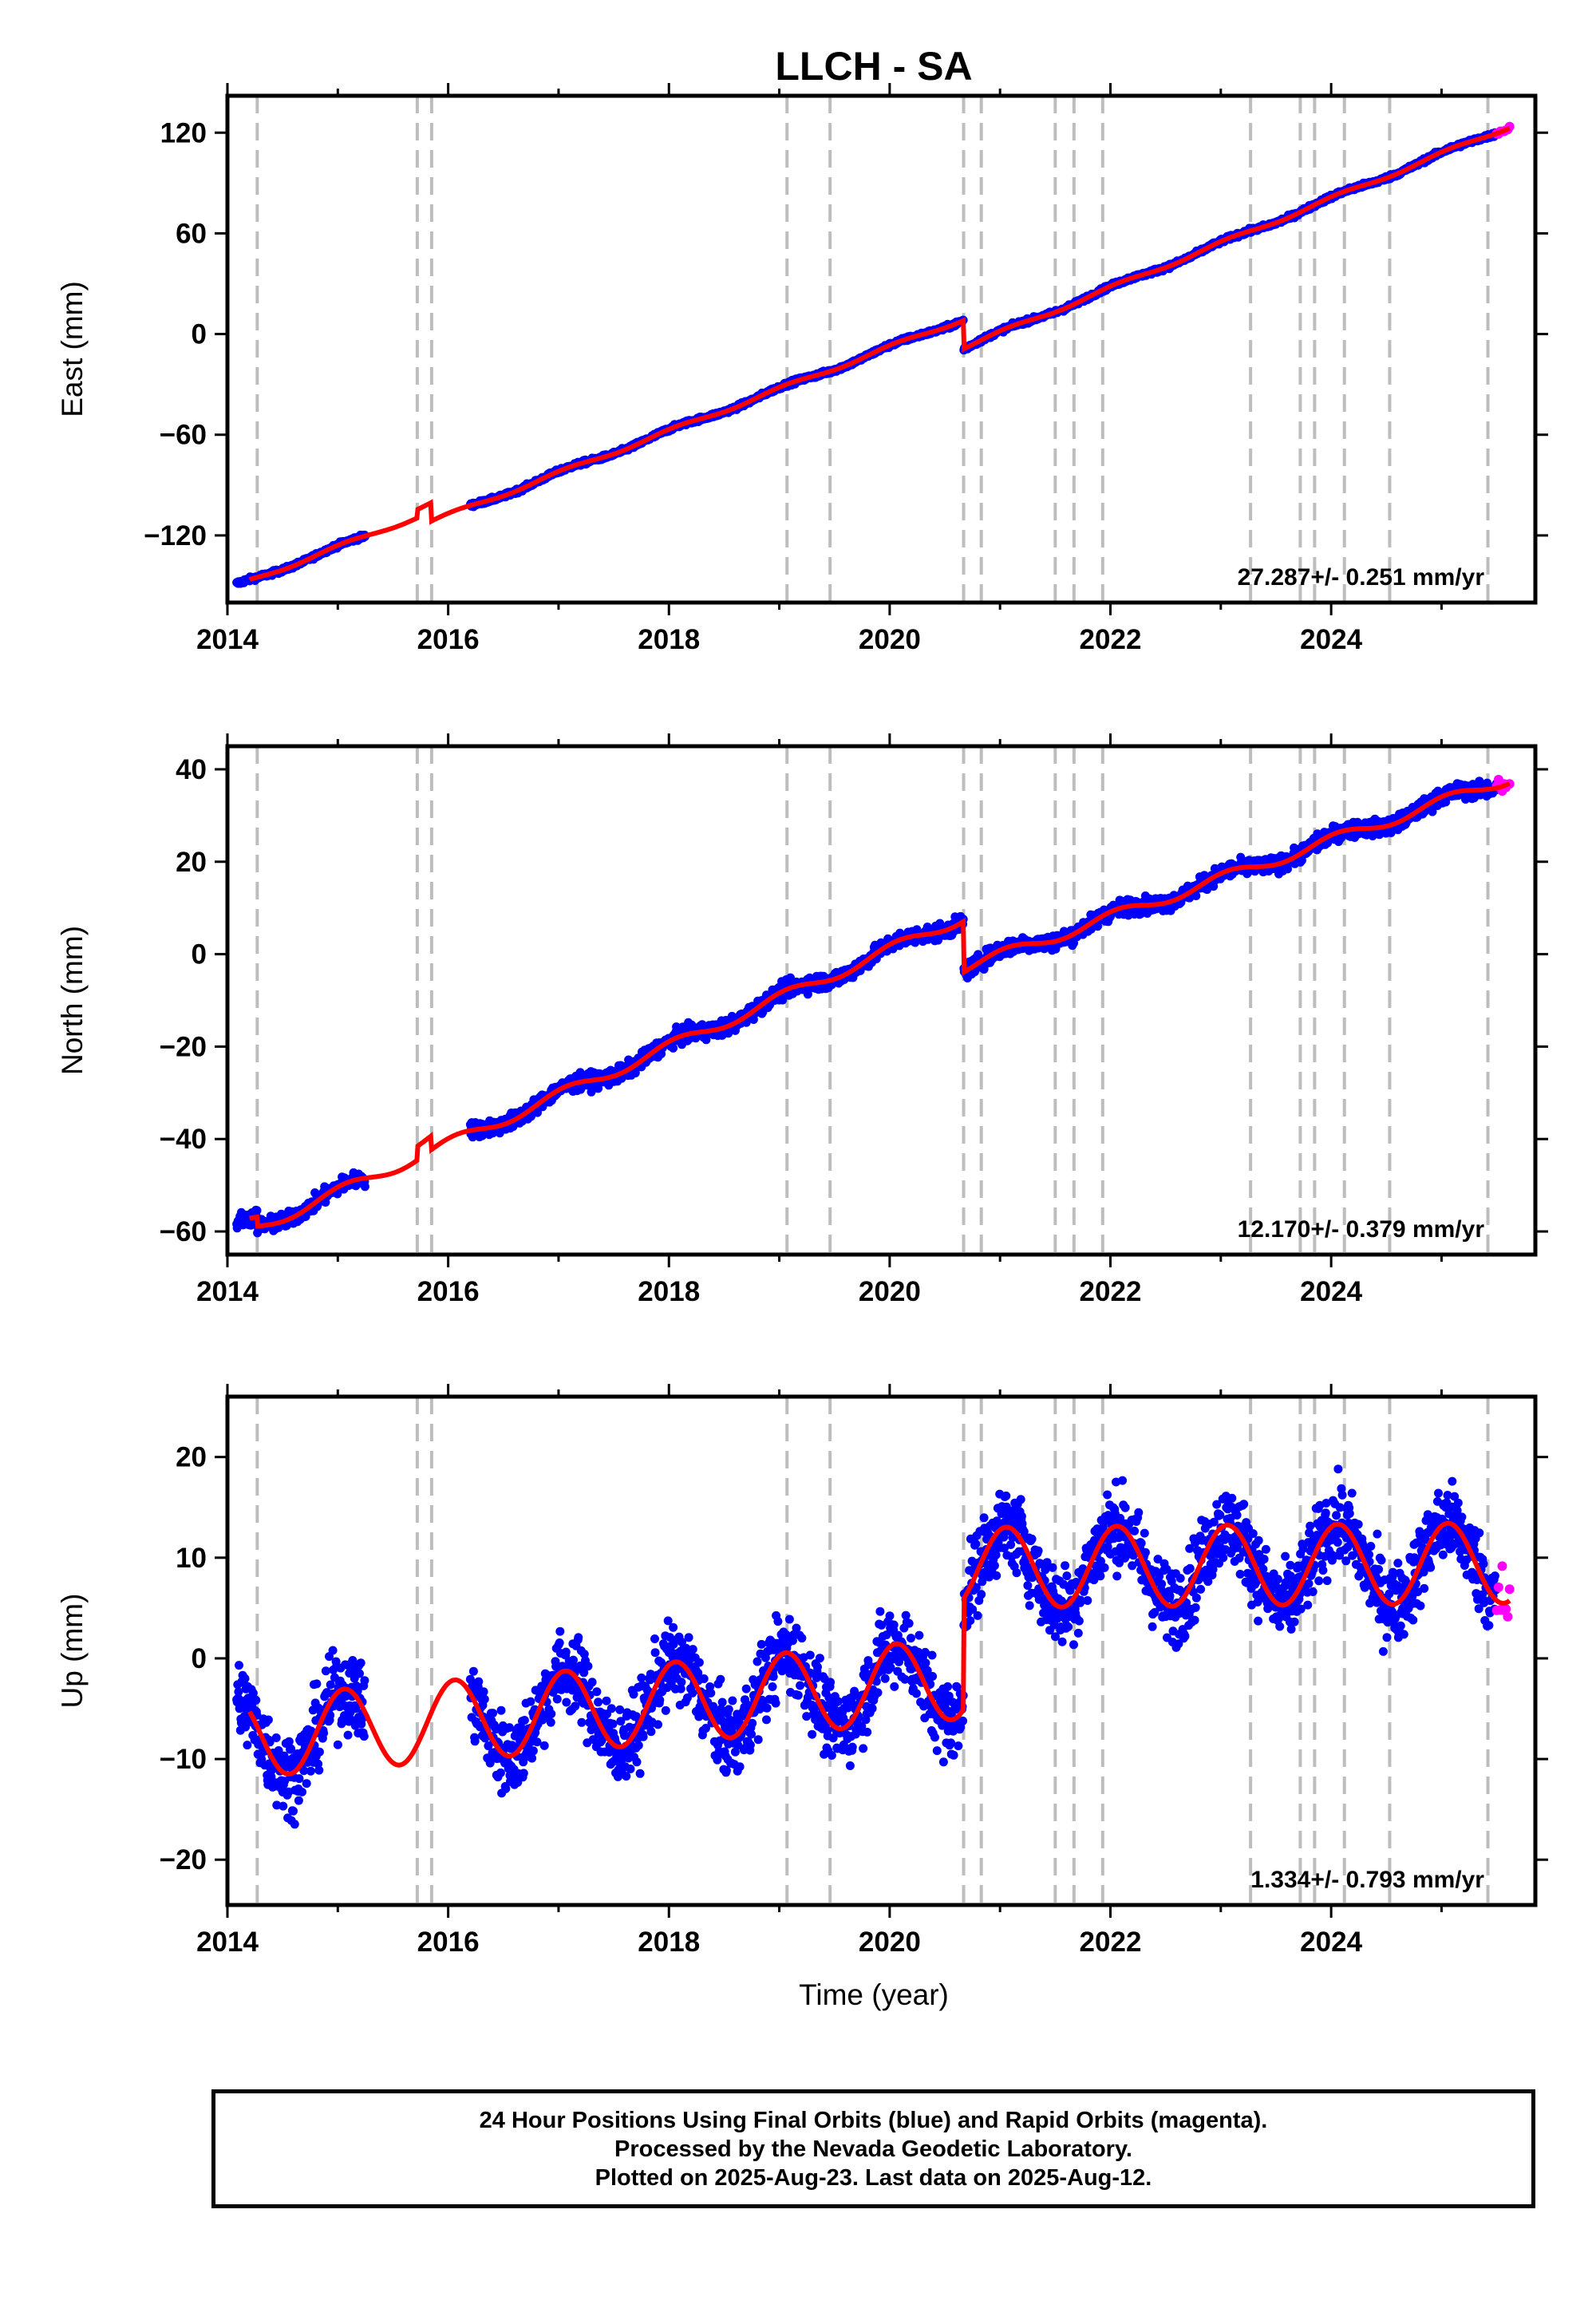  Describe the element at coordinates (199, 334) in the screenshot. I see `y-tick-label: 0` at that location.